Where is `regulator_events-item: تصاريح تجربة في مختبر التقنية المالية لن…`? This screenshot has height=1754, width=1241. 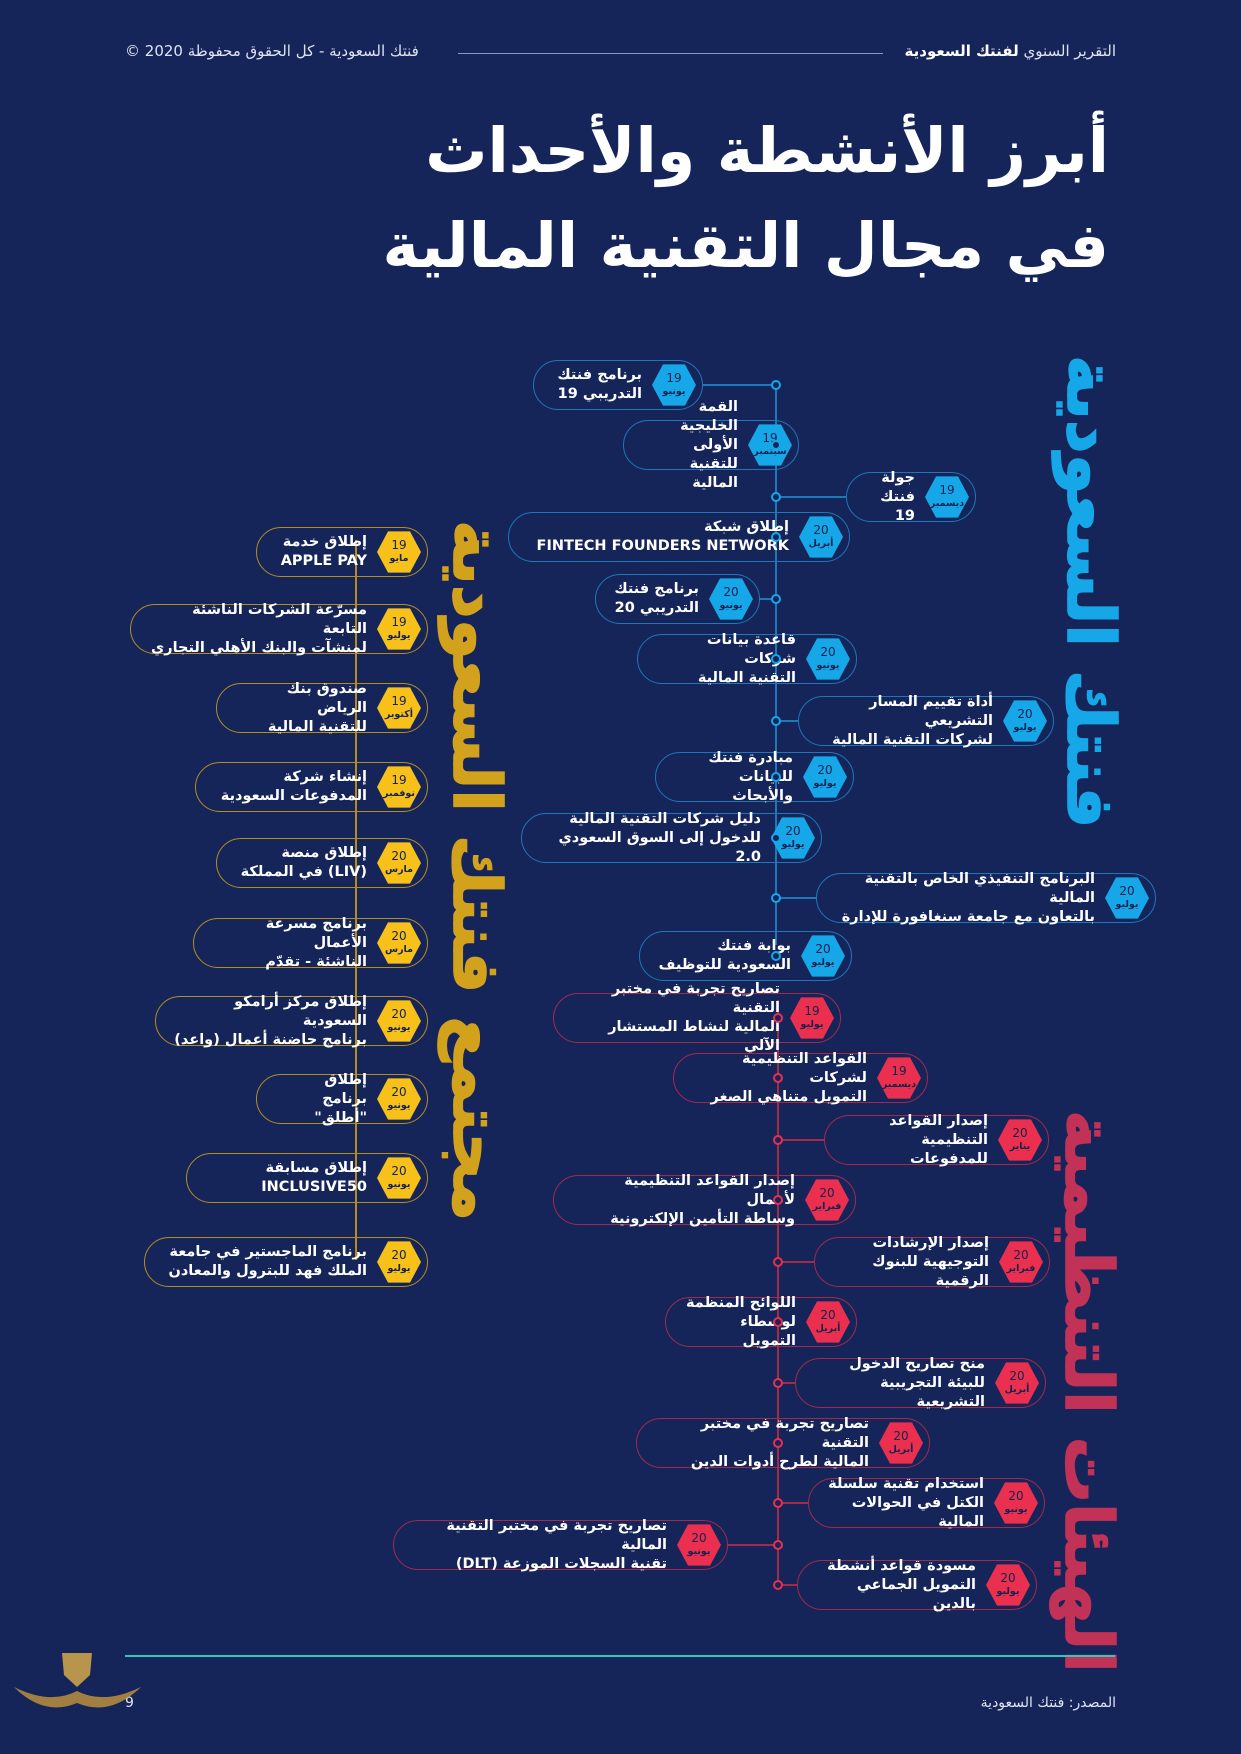 regulator_events-item: تصاريح تجربة في مختبر التقنية المالية لن… is located at coordinates (697, 1017).